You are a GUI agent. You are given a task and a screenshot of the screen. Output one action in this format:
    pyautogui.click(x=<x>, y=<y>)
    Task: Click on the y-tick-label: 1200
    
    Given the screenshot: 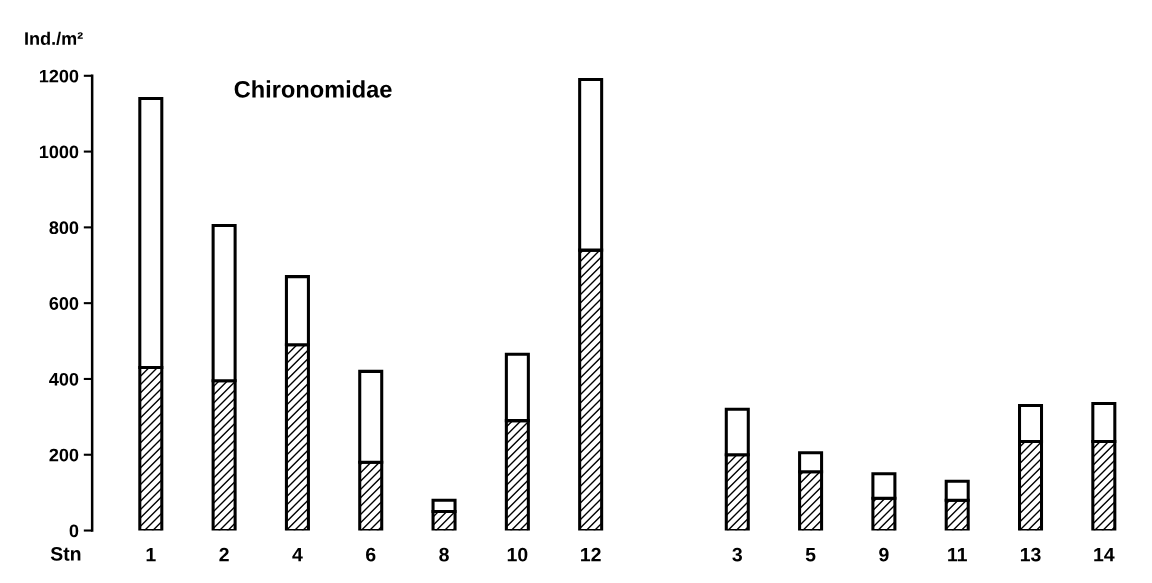 What is the action you would take?
    pyautogui.click(x=59, y=76)
    